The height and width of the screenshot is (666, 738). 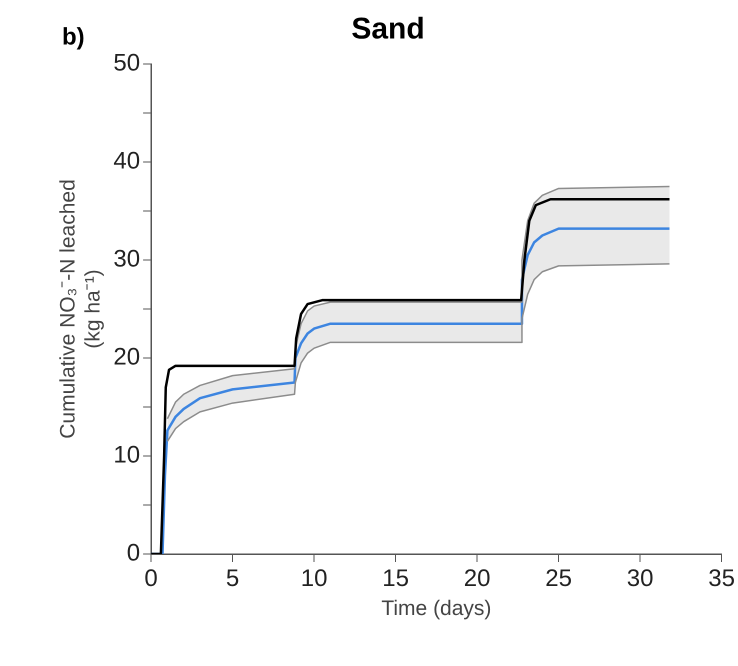 I want to click on x-tick-label: 0, so click(x=151, y=578).